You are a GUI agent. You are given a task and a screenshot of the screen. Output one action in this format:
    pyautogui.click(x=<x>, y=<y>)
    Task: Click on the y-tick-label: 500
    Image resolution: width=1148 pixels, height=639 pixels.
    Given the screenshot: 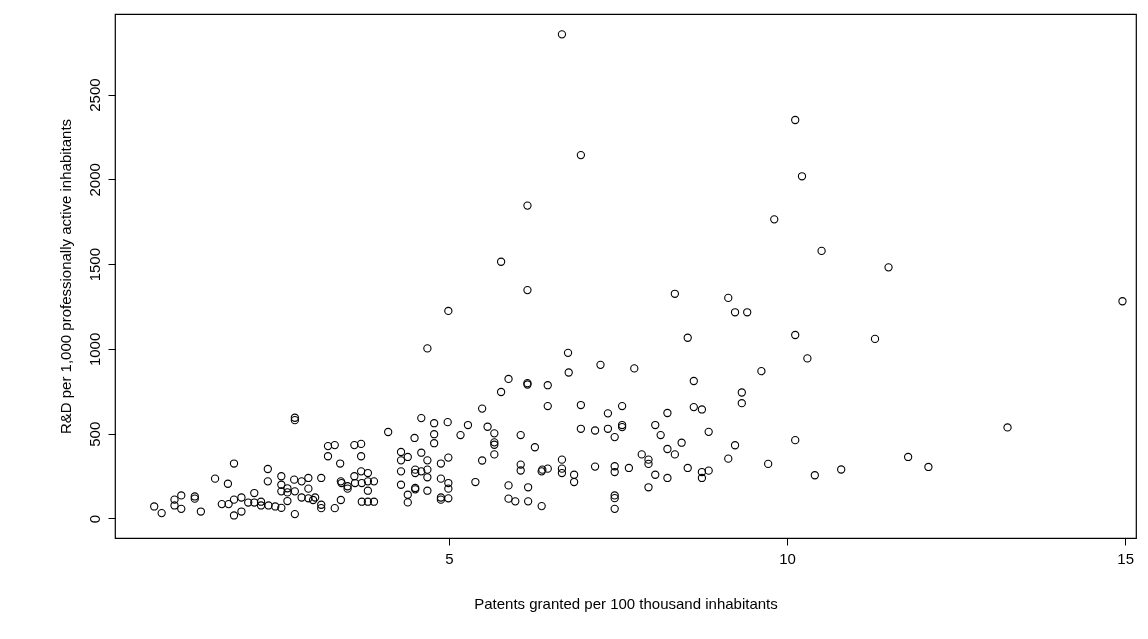 What is the action you would take?
    pyautogui.click(x=94, y=434)
    